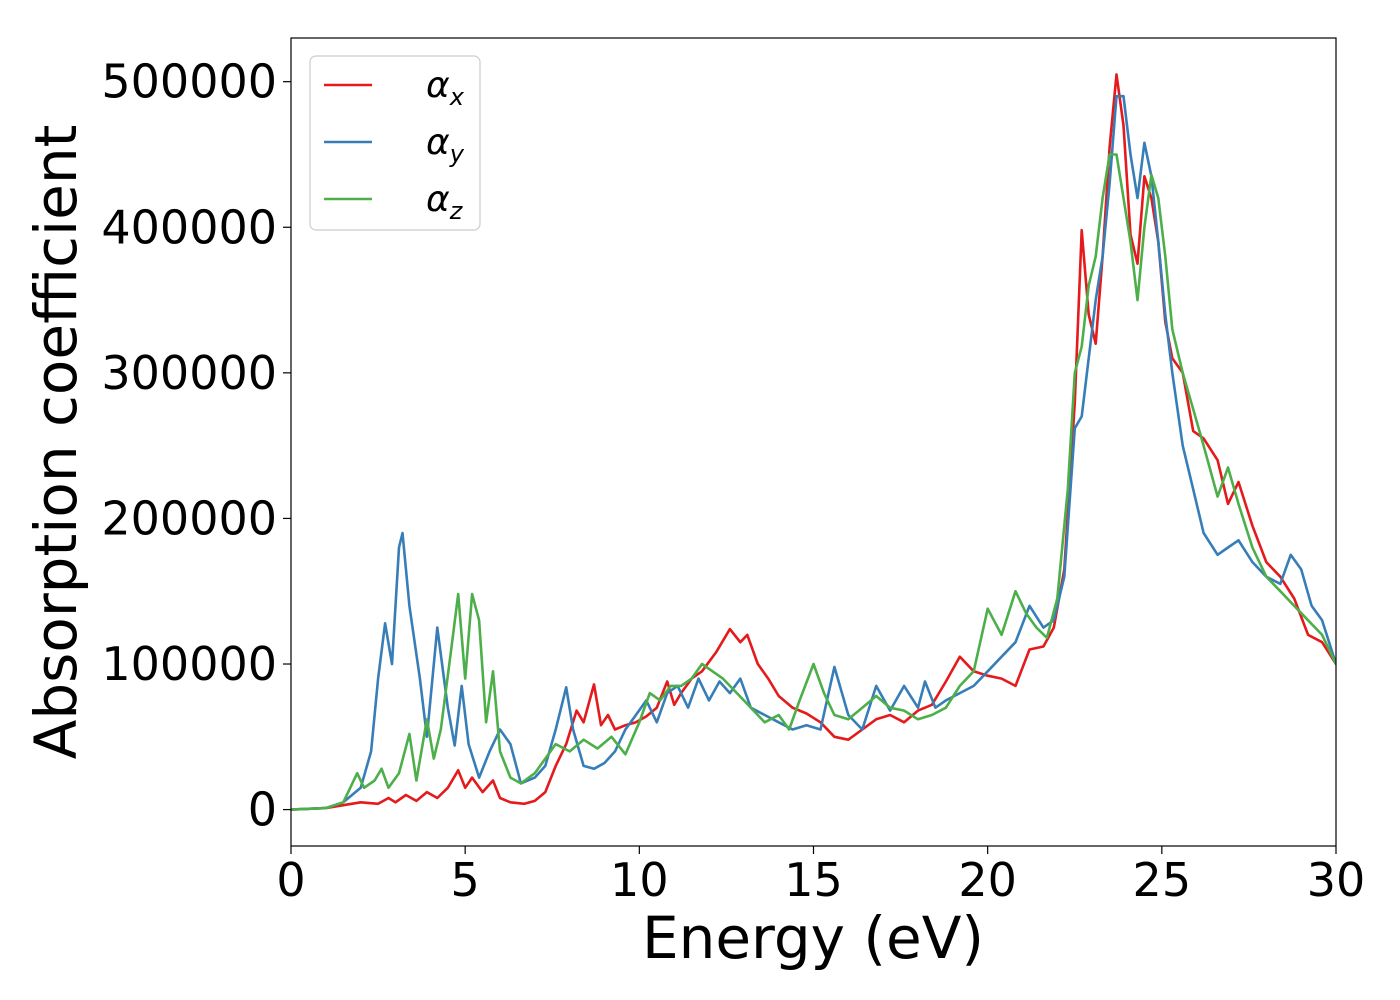  Describe the element at coordinates (639, 880) in the screenshot. I see `x-tick-label: 10` at that location.